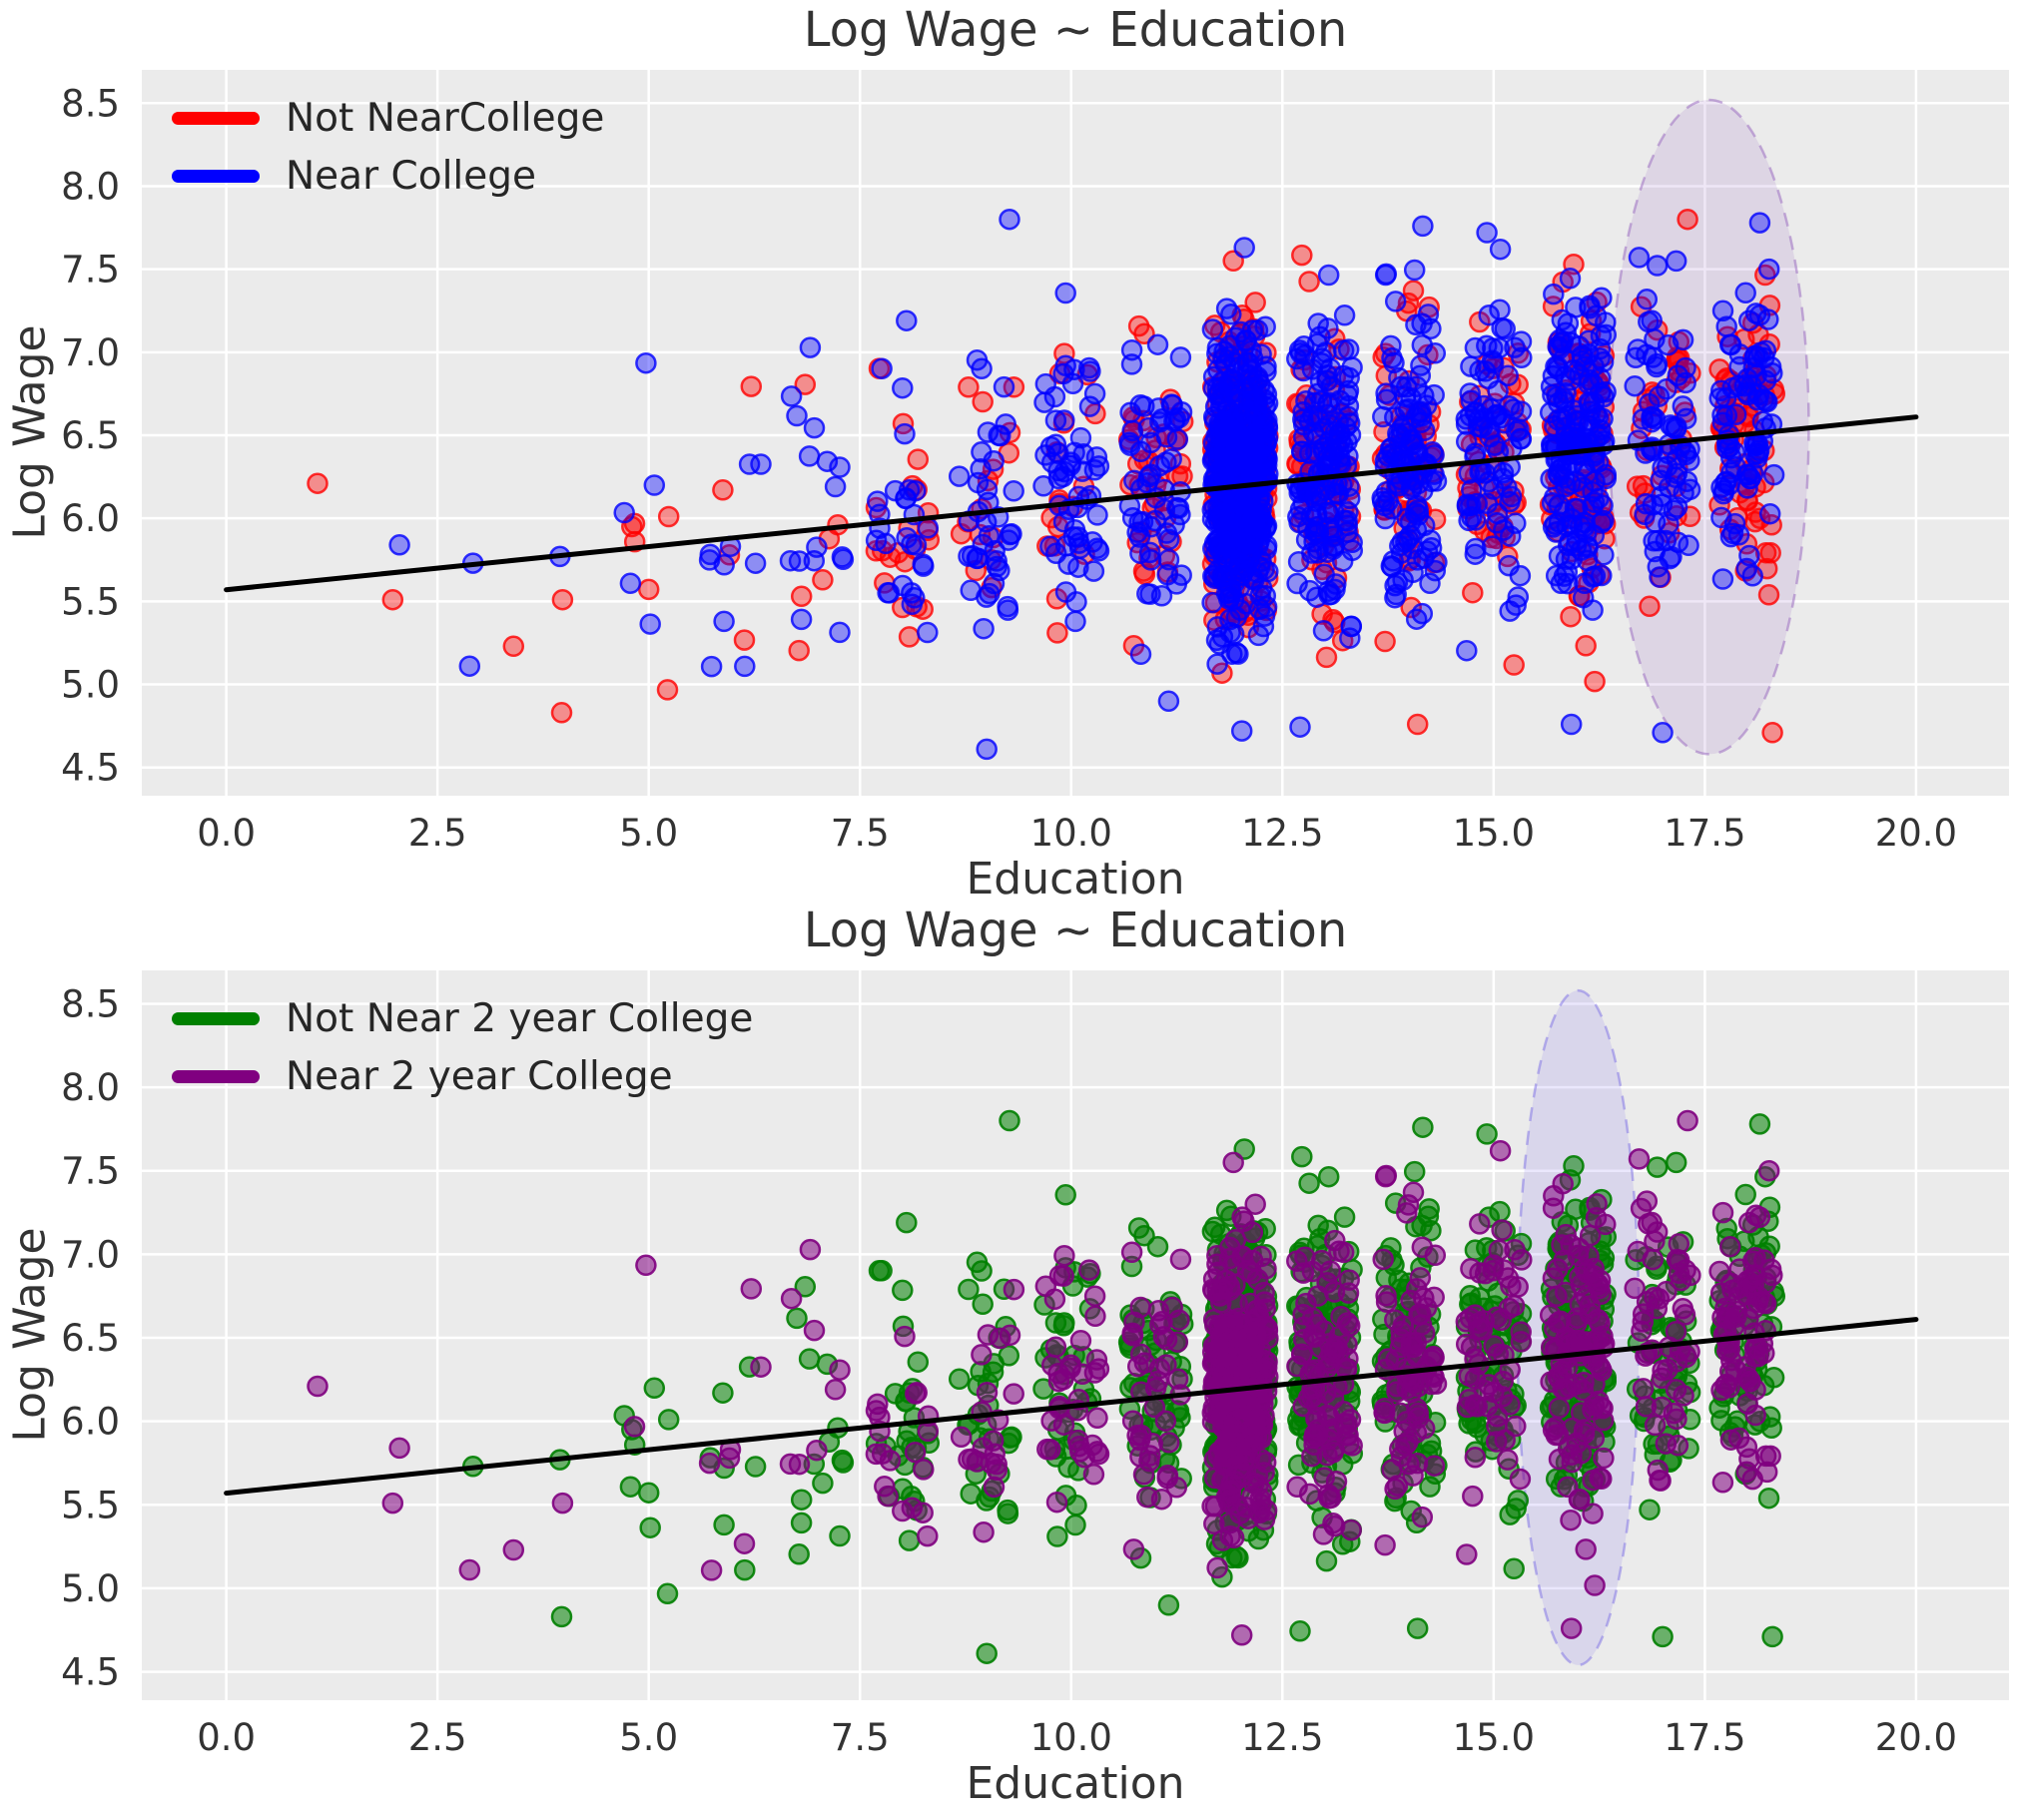 The image size is (2020, 1820). I want to click on legend-item-not-near-college: Not NearCollege, so click(388, 118).